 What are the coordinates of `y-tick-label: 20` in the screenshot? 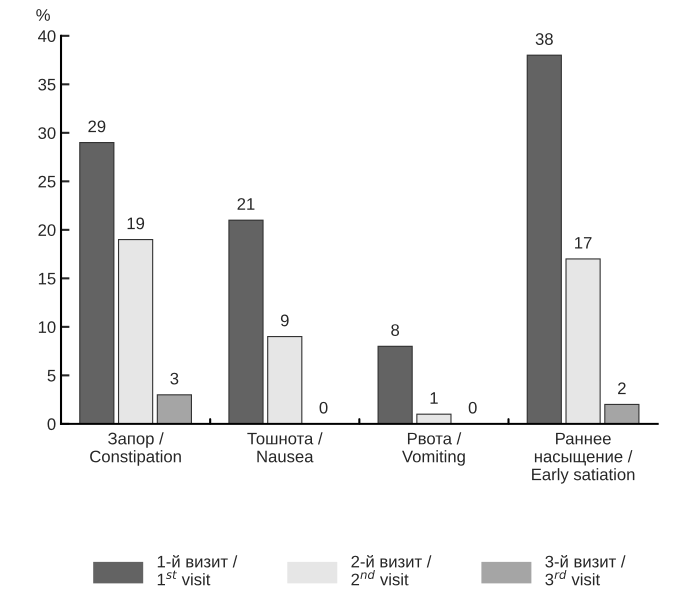 It's located at (47, 230).